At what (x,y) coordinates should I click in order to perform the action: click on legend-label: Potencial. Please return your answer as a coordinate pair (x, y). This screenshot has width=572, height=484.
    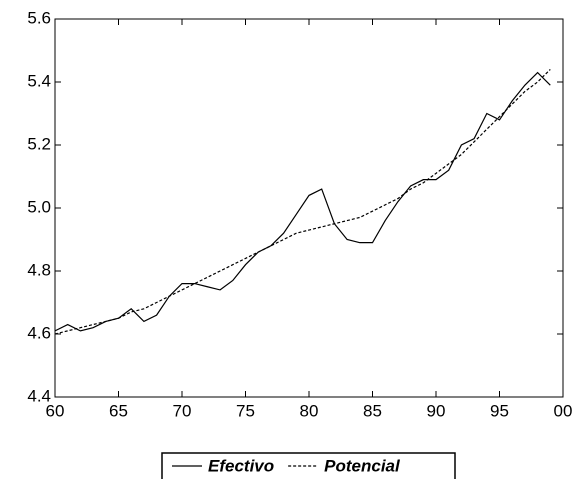
    Looking at the image, I should click on (362, 465).